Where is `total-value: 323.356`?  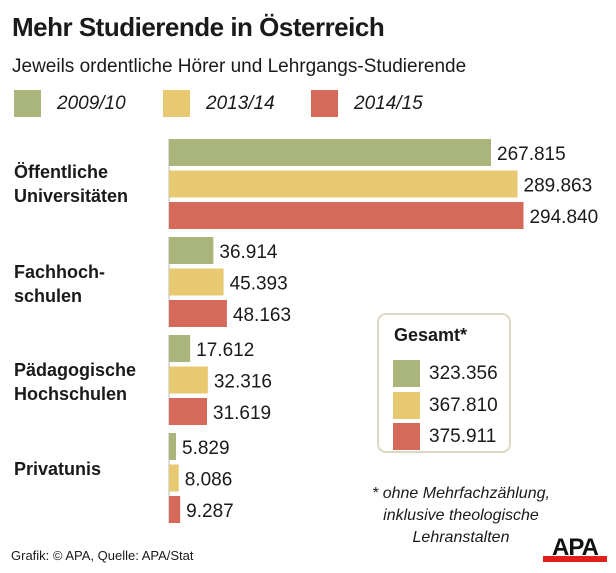
total-value: 323.356 is located at coordinates (463, 373).